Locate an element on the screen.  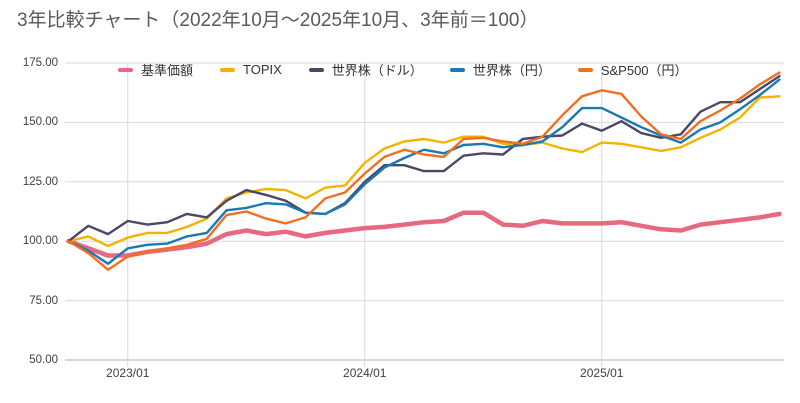
legend-item: S&P500（円） is located at coordinates (632, 69).